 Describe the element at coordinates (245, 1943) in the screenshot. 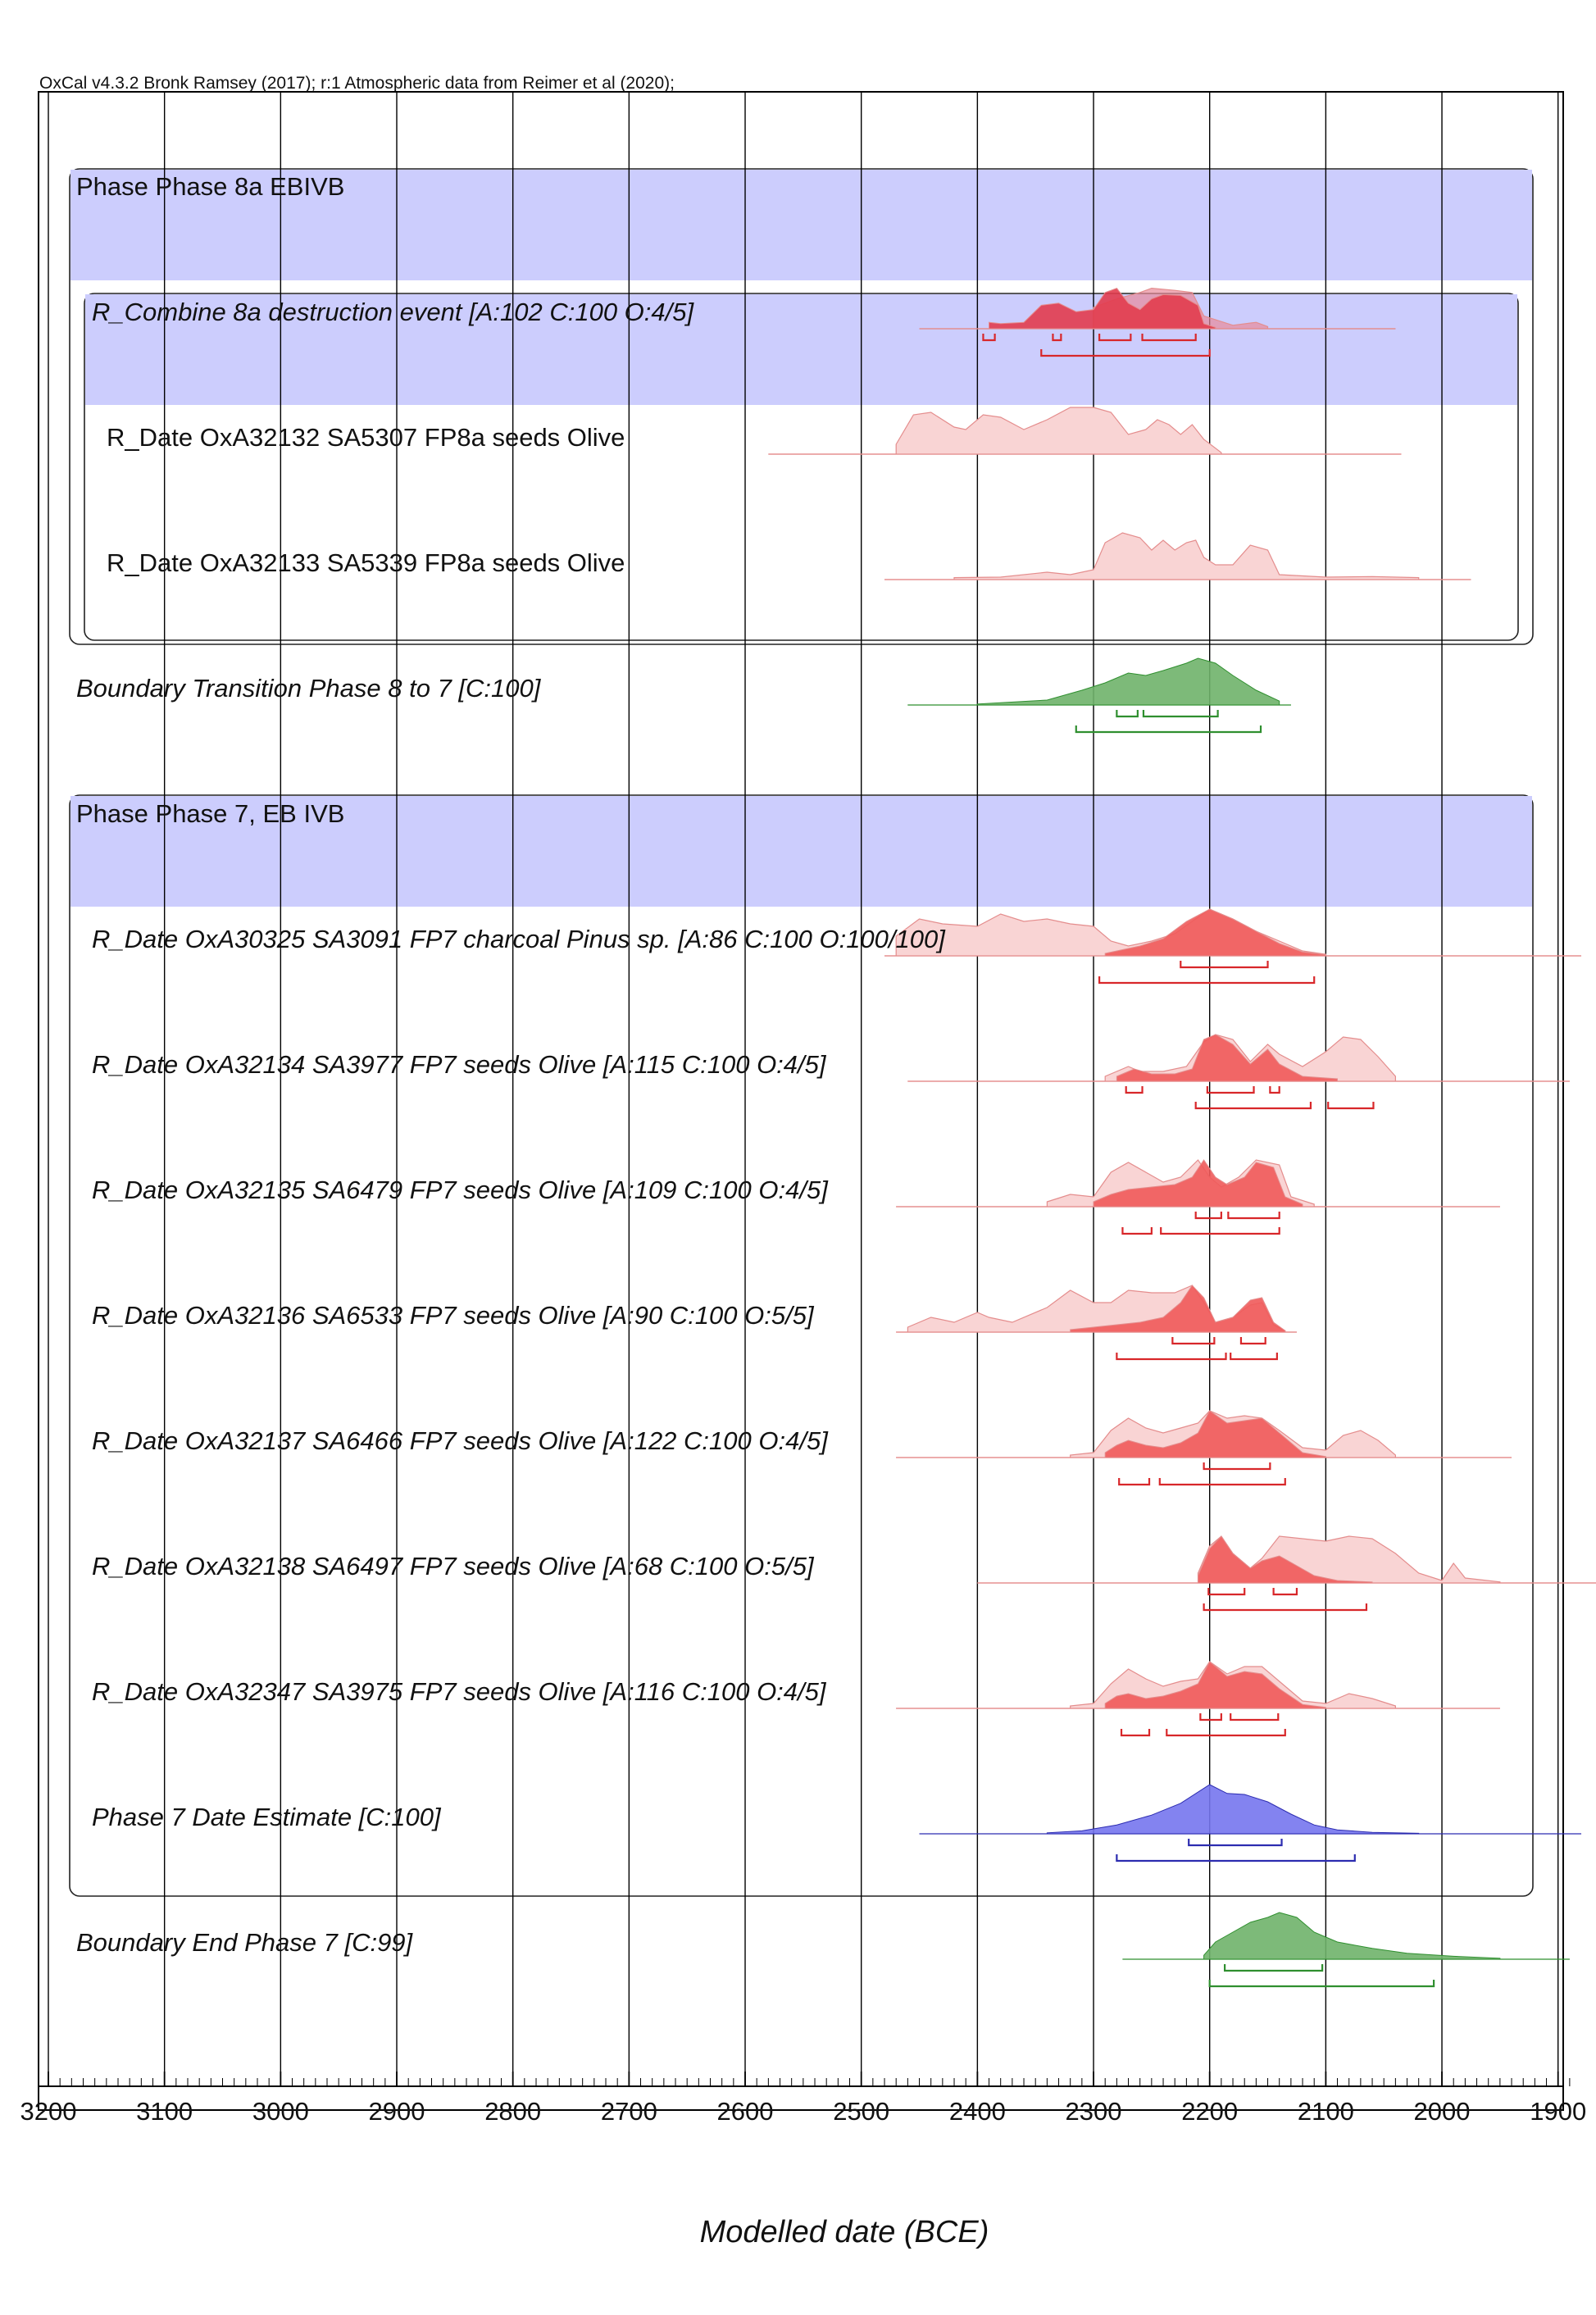

I see `row-label-boundaryEnd7: Boundary End Phase 7 [C:99]` at that location.